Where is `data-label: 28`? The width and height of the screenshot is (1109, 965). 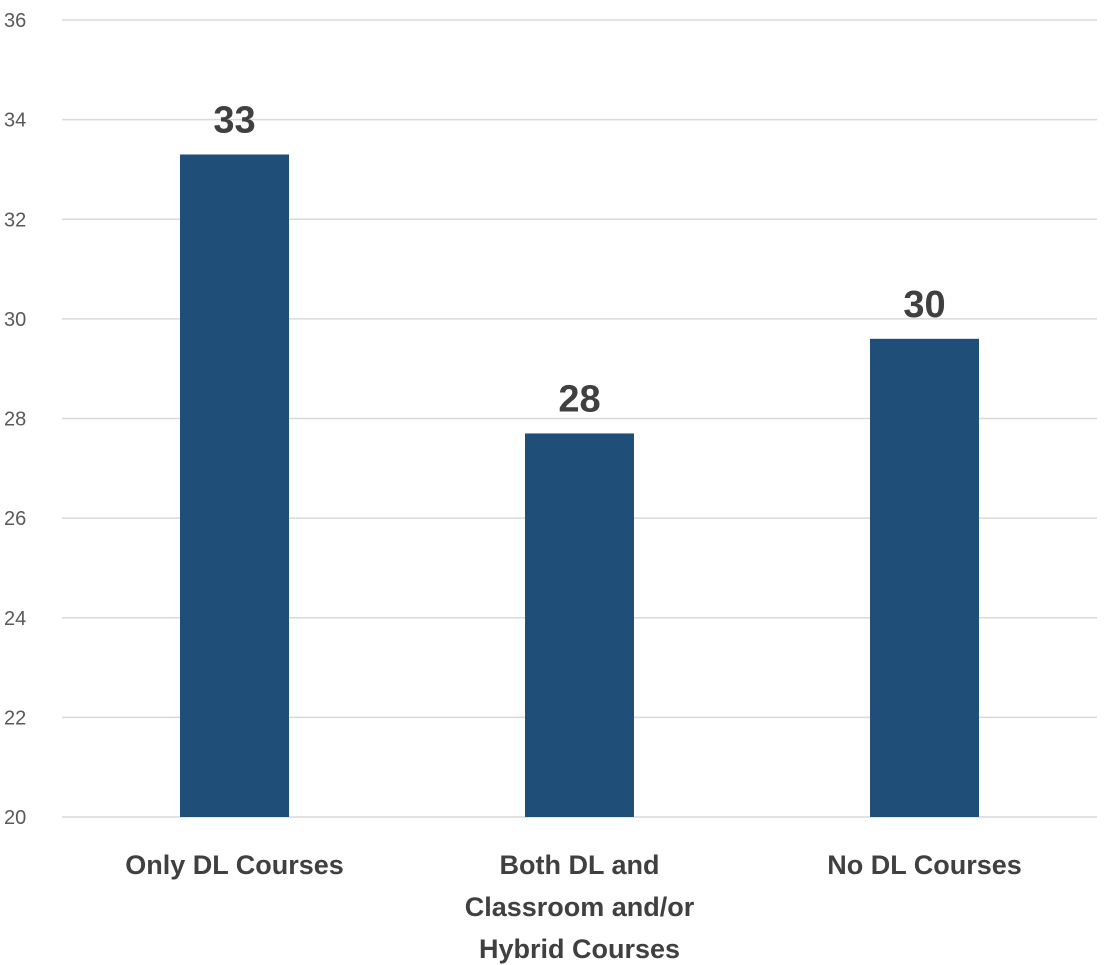
data-label: 28 is located at coordinates (579, 399).